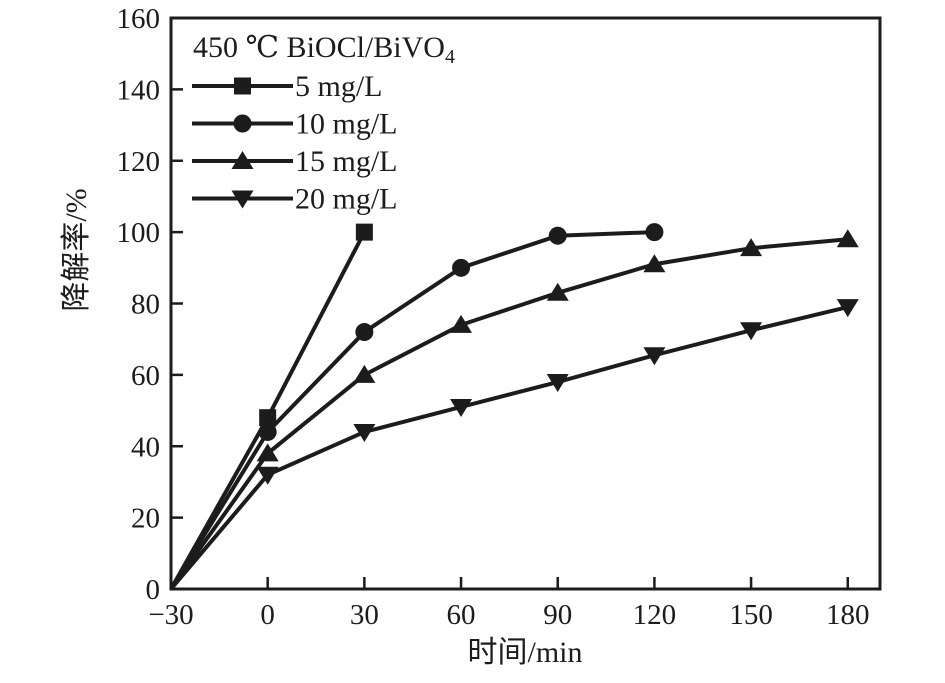 This screenshot has width=945, height=683. I want to click on y-axis-label: 降解率/%, so click(76, 249).